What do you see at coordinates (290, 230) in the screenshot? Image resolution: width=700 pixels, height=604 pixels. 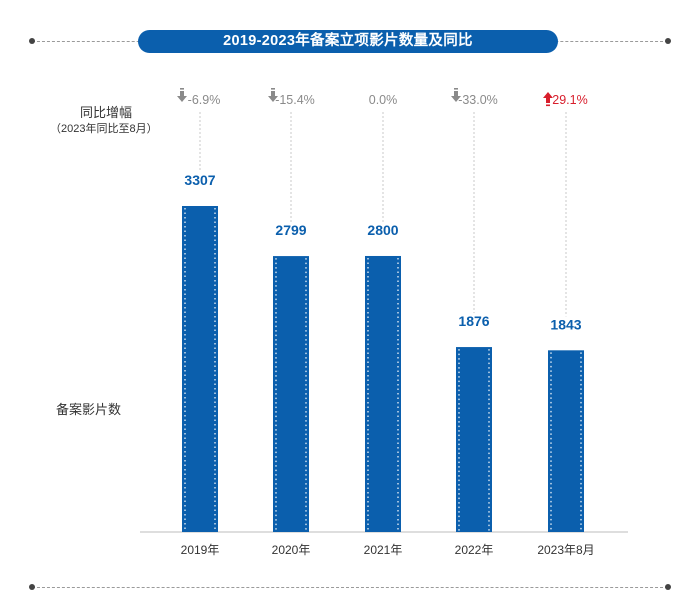 I see `data-label: 2799` at bounding box center [290, 230].